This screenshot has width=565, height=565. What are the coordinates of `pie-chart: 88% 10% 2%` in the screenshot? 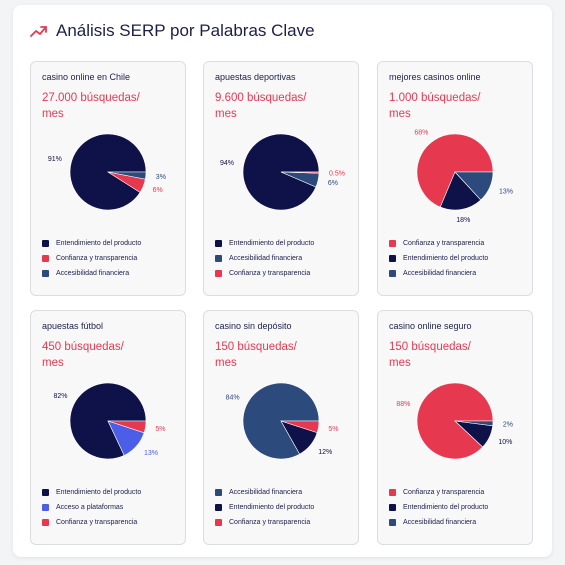 It's located at (454, 421).